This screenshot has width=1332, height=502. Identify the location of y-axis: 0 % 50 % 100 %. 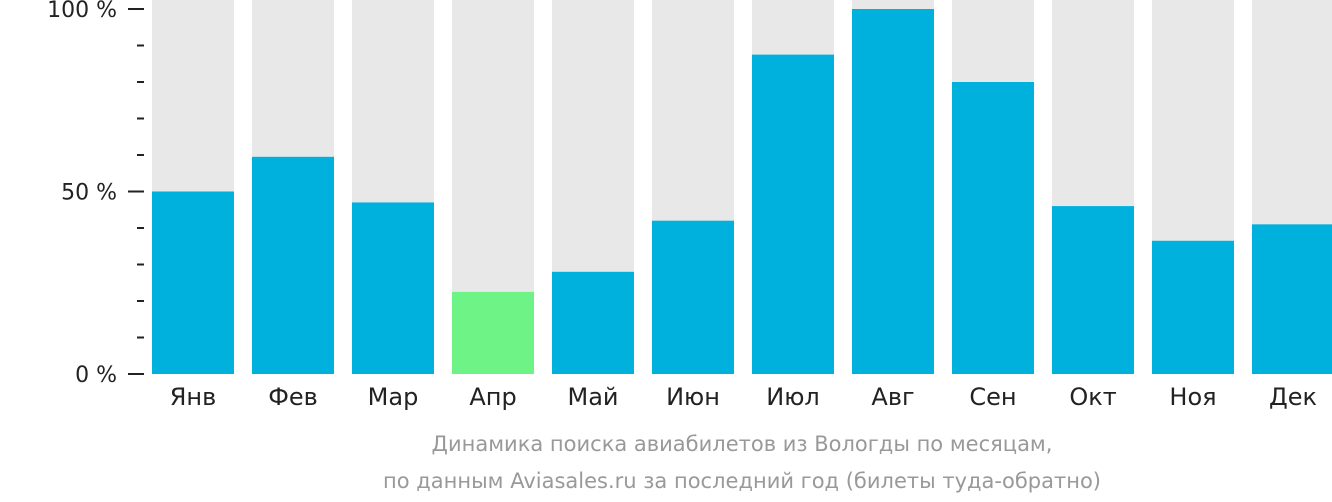
(95, 194).